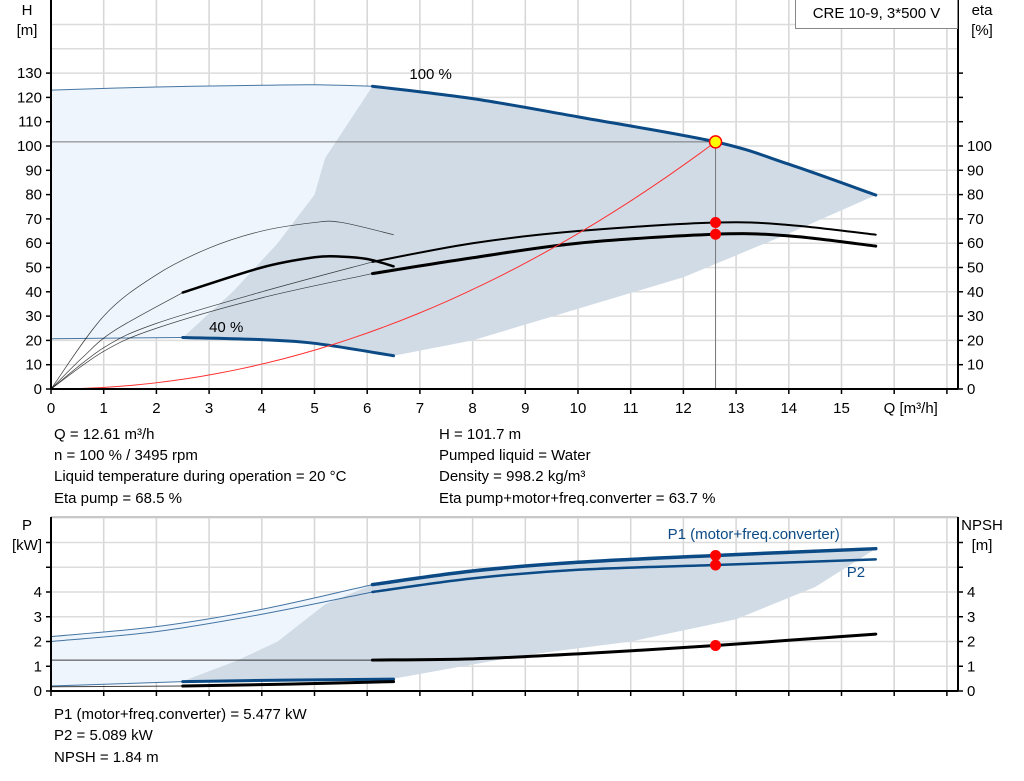  What do you see at coordinates (38, 666) in the screenshot?
I see `y-tick-label-left: 1` at bounding box center [38, 666].